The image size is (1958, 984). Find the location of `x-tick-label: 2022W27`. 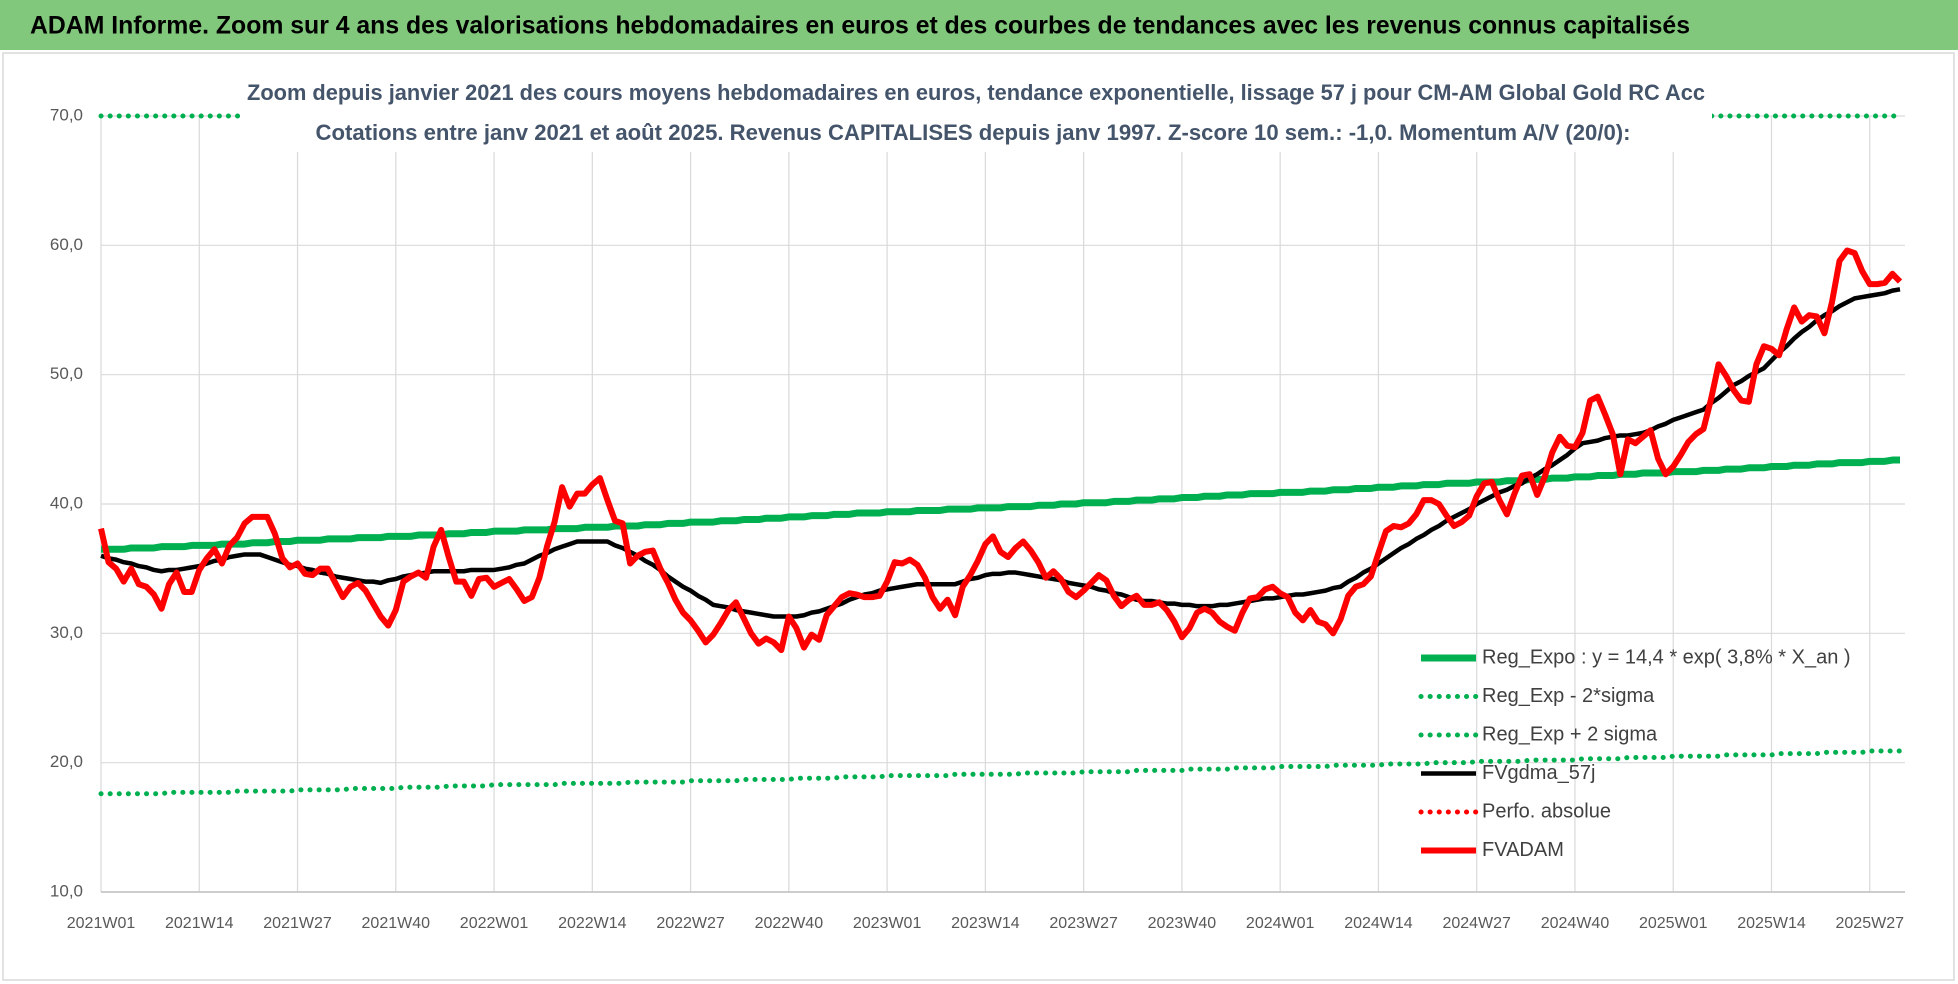

x-tick-label: 2022W27 is located at coordinates (690, 923).